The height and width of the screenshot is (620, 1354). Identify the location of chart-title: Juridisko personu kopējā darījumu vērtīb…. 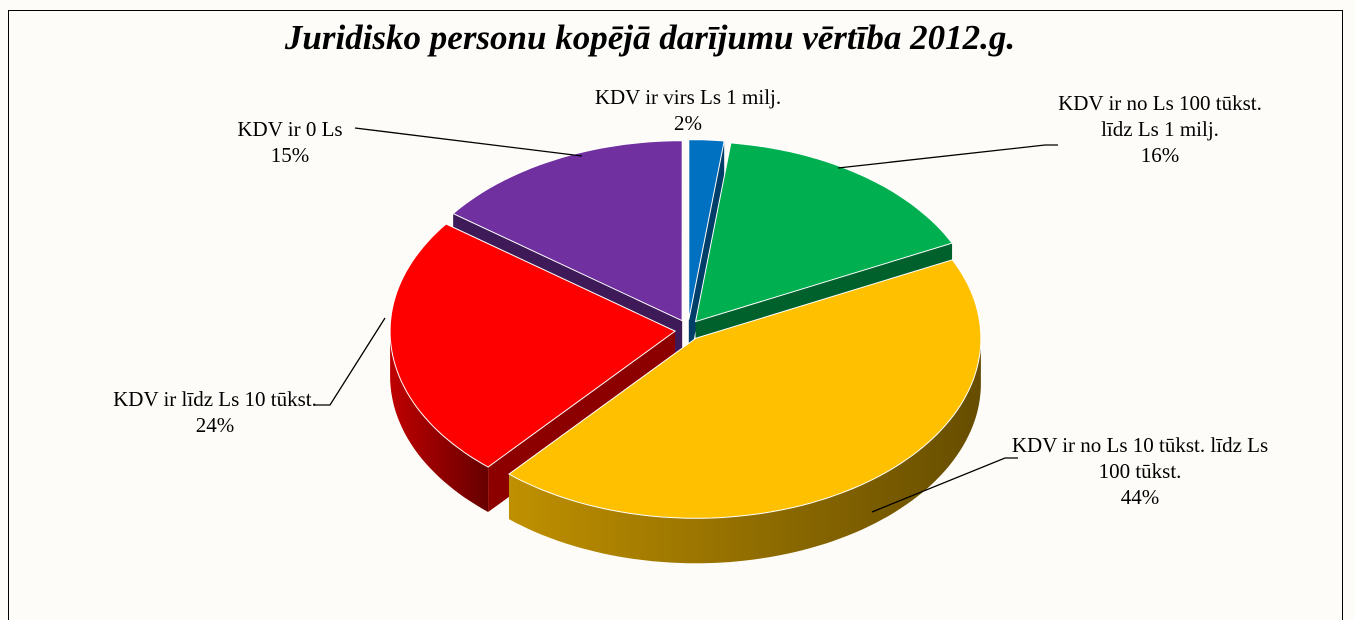
(650, 37).